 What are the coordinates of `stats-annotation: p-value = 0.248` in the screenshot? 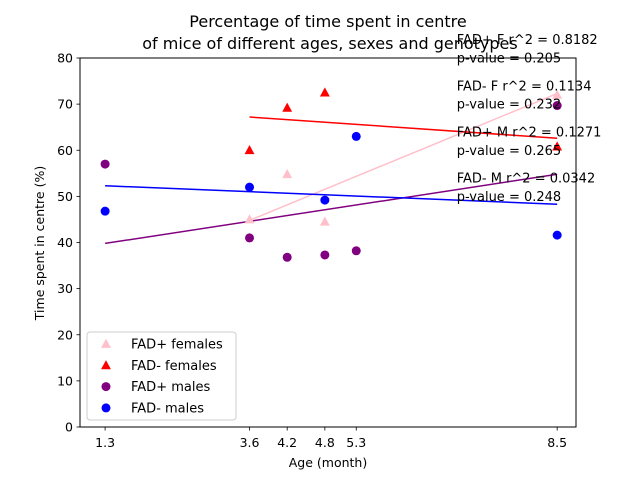 It's located at (509, 197).